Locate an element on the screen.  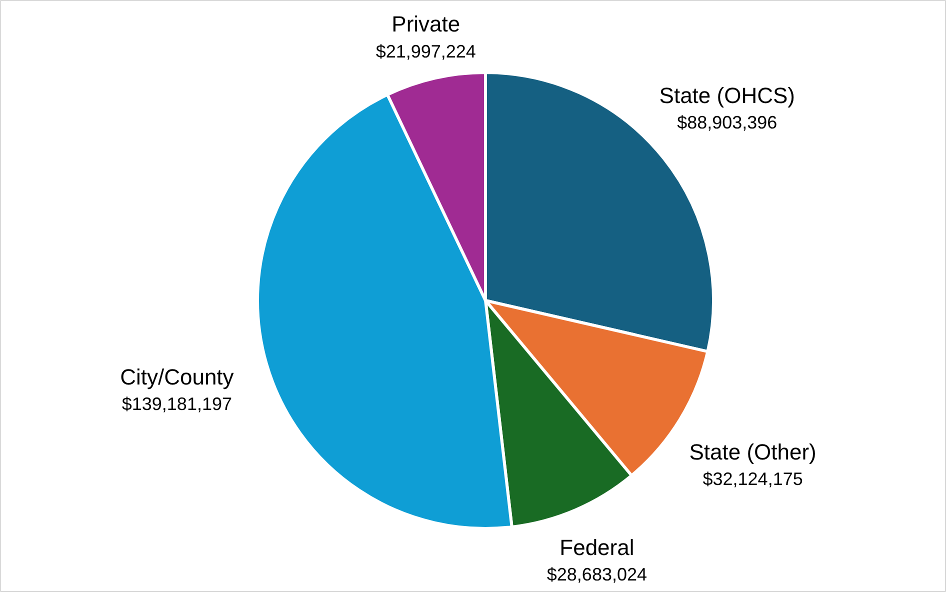
slice-label: State (Other) is located at coordinates (752, 452).